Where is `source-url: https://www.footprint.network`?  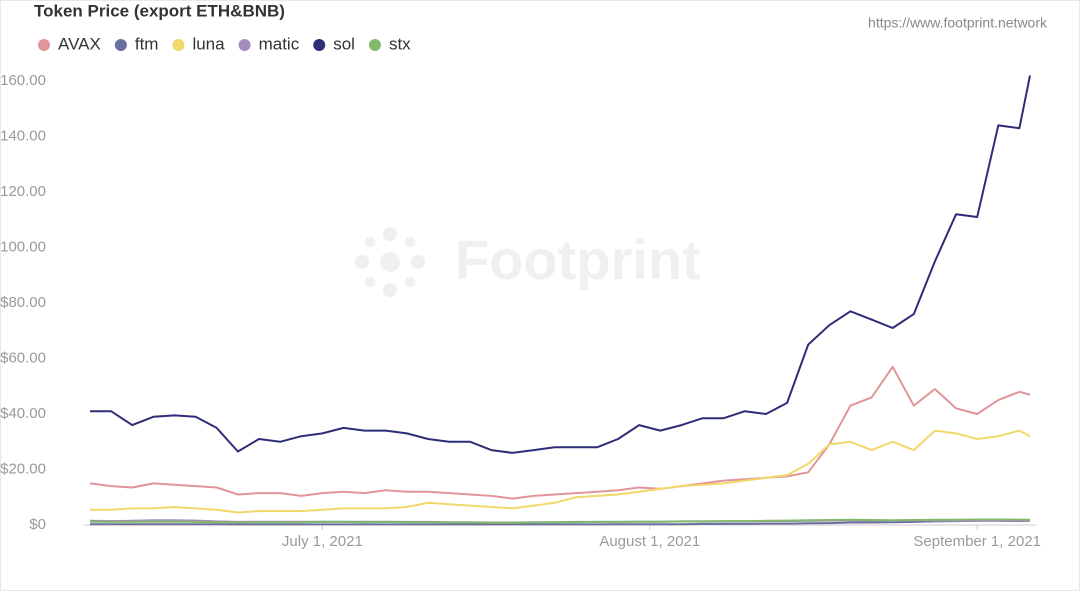 source-url: https://www.footprint.network is located at coordinates (958, 23).